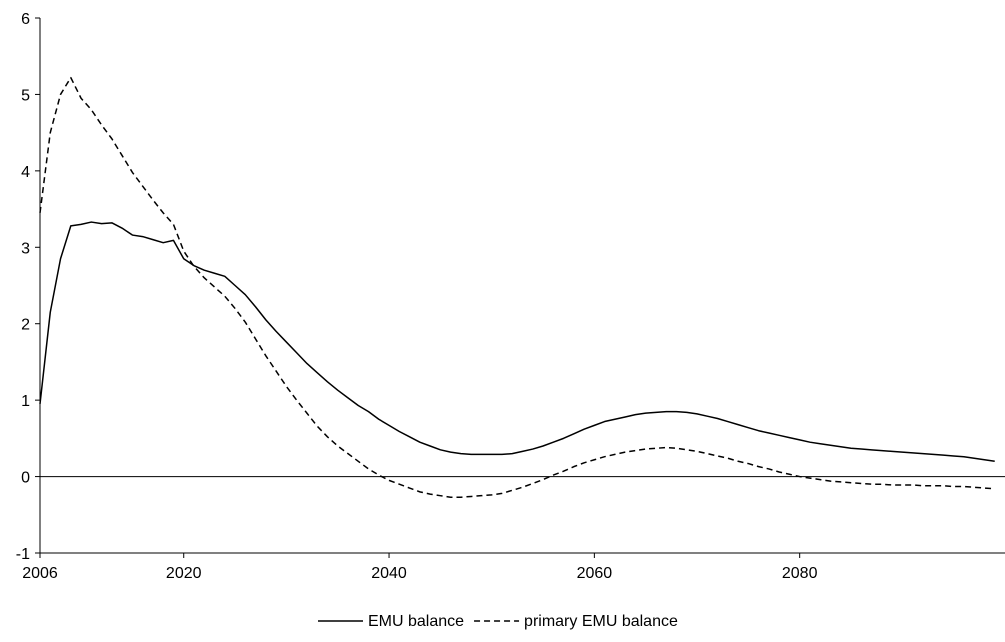  Describe the element at coordinates (40, 573) in the screenshot. I see `x-tick-label: 2006` at that location.